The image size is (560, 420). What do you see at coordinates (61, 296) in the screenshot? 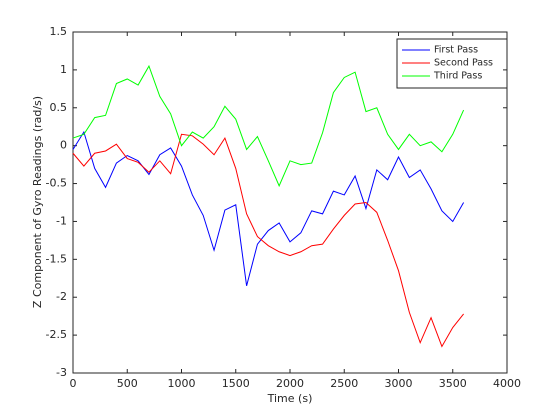
I see `y-tick-label: -2` at bounding box center [61, 296].